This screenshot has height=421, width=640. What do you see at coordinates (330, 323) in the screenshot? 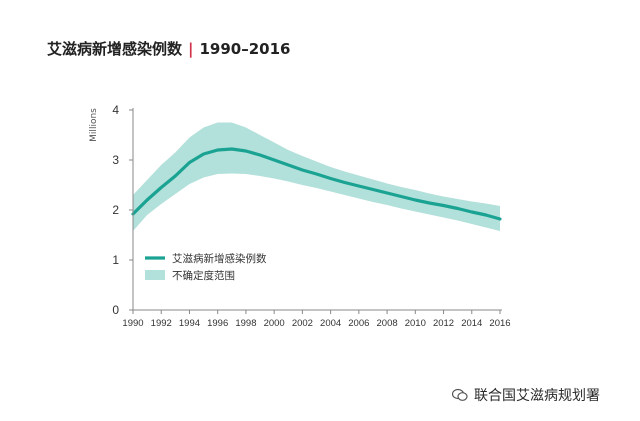
I see `x-tick-label: 2004` at bounding box center [330, 323].